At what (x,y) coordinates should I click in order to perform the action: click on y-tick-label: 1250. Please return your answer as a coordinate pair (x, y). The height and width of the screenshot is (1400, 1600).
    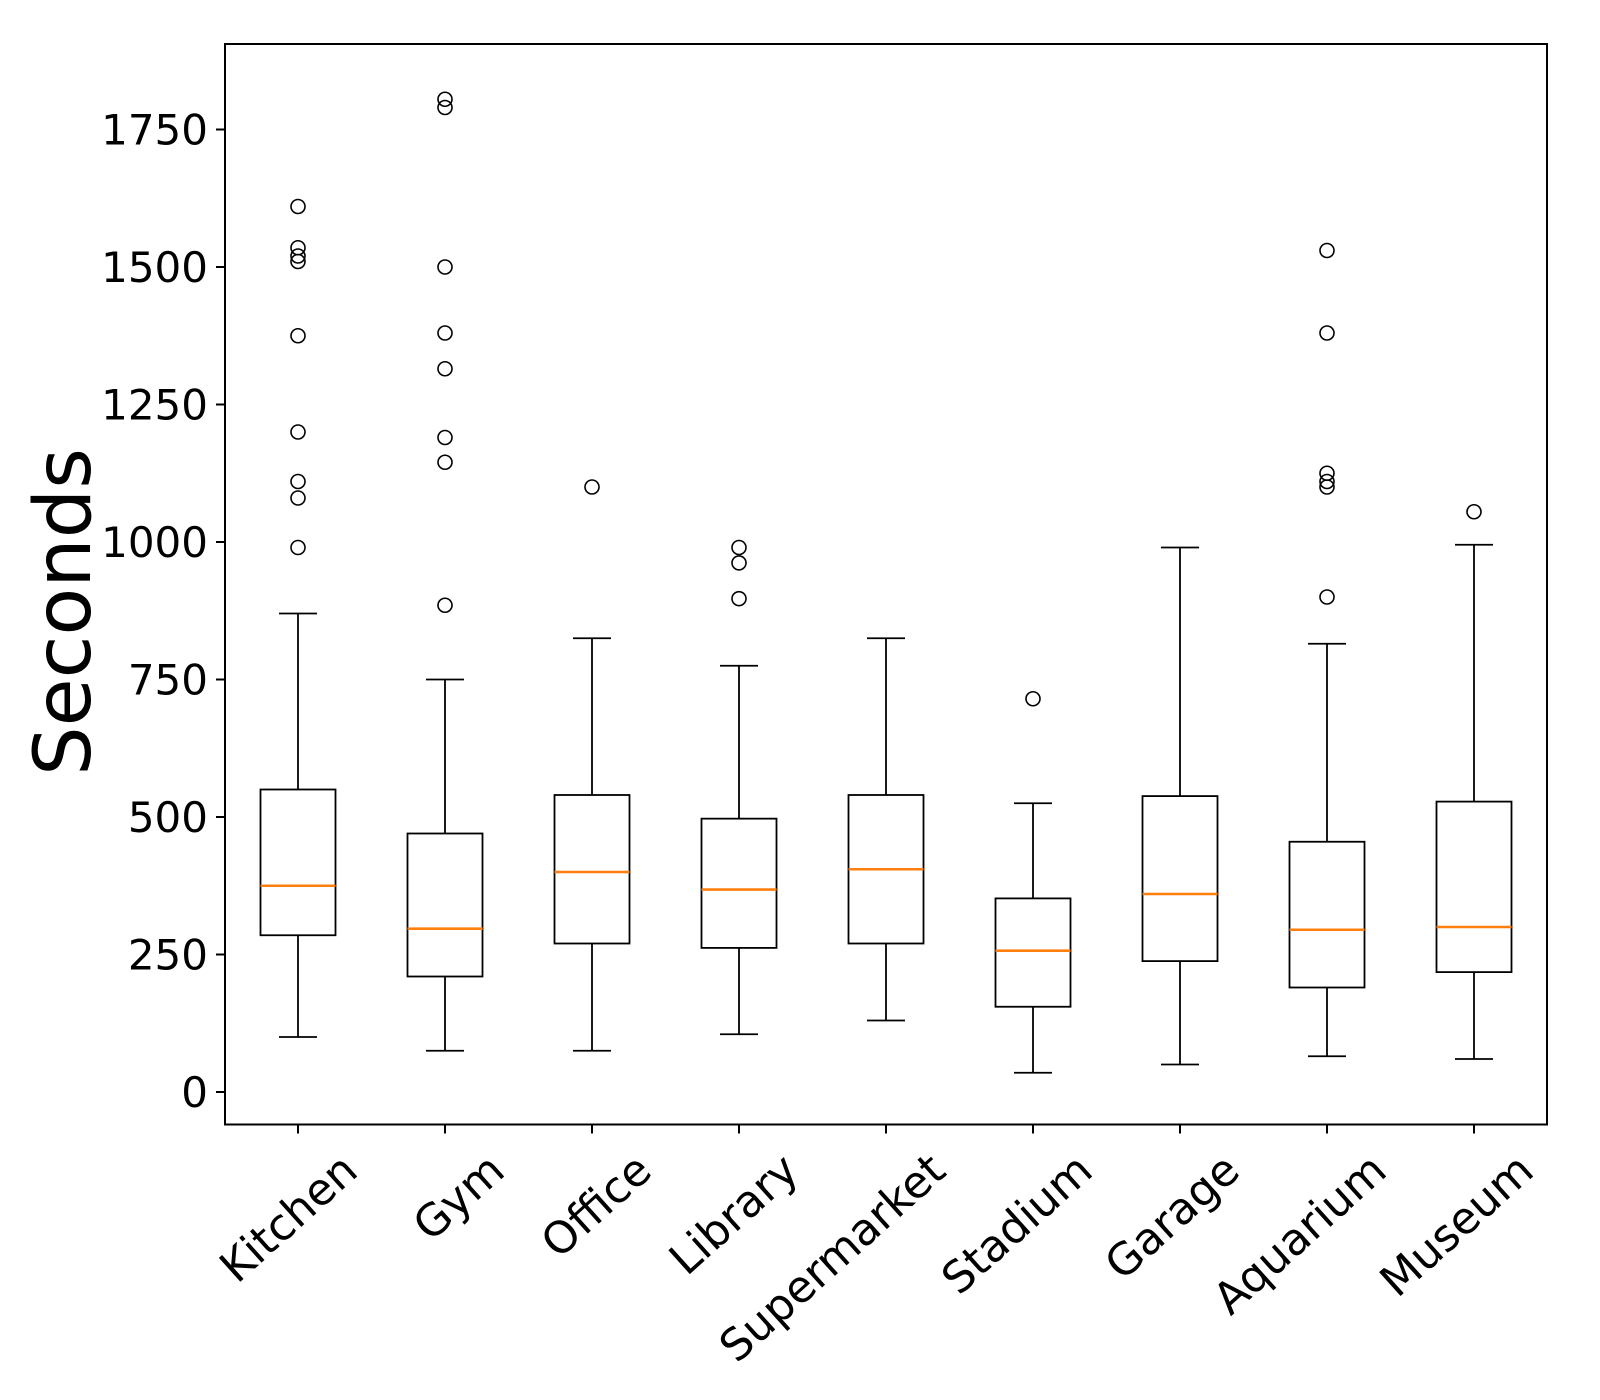
    Looking at the image, I should click on (154, 405).